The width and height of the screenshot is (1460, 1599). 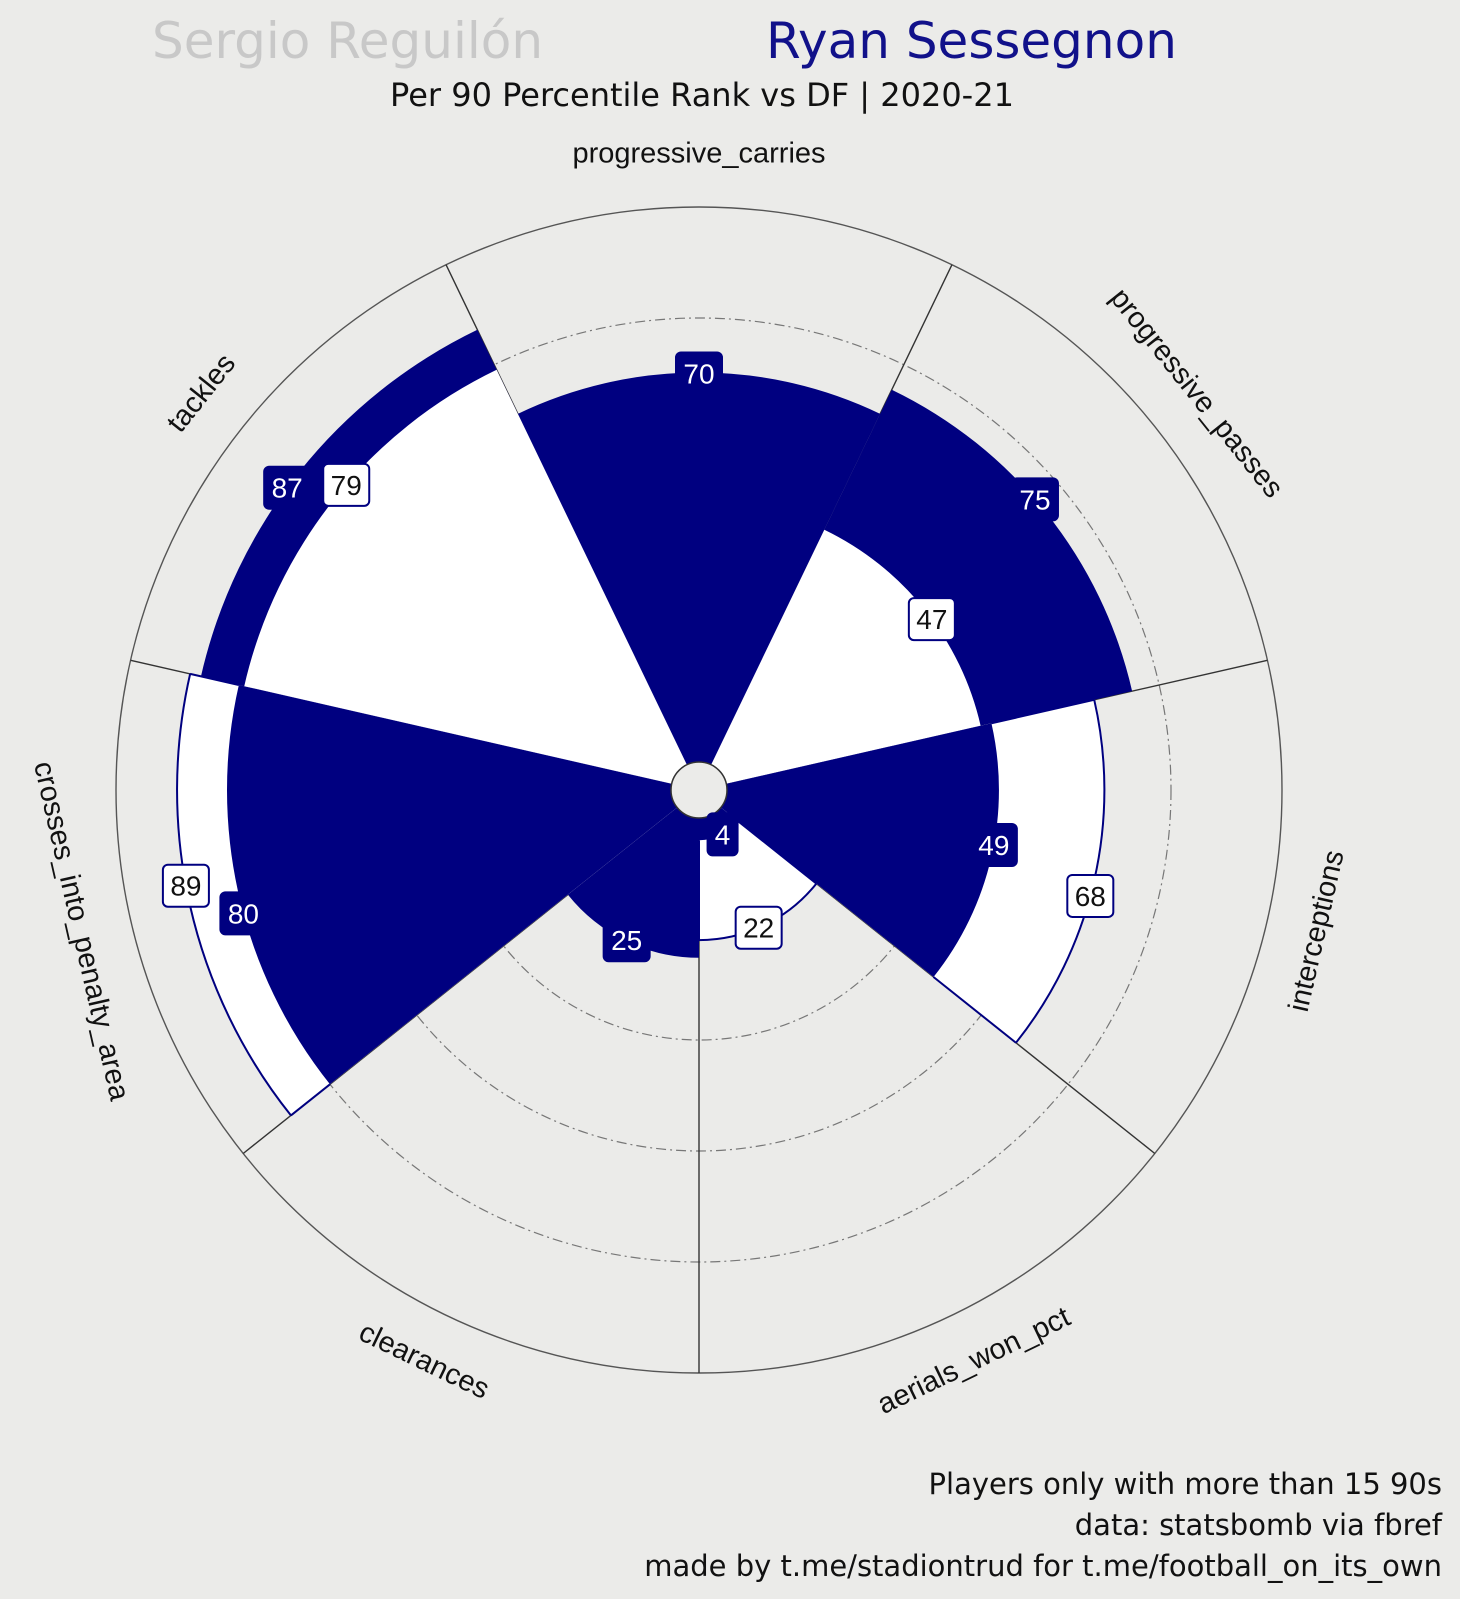 I want to click on bar-player-b-clearances, so click(x=633, y=882).